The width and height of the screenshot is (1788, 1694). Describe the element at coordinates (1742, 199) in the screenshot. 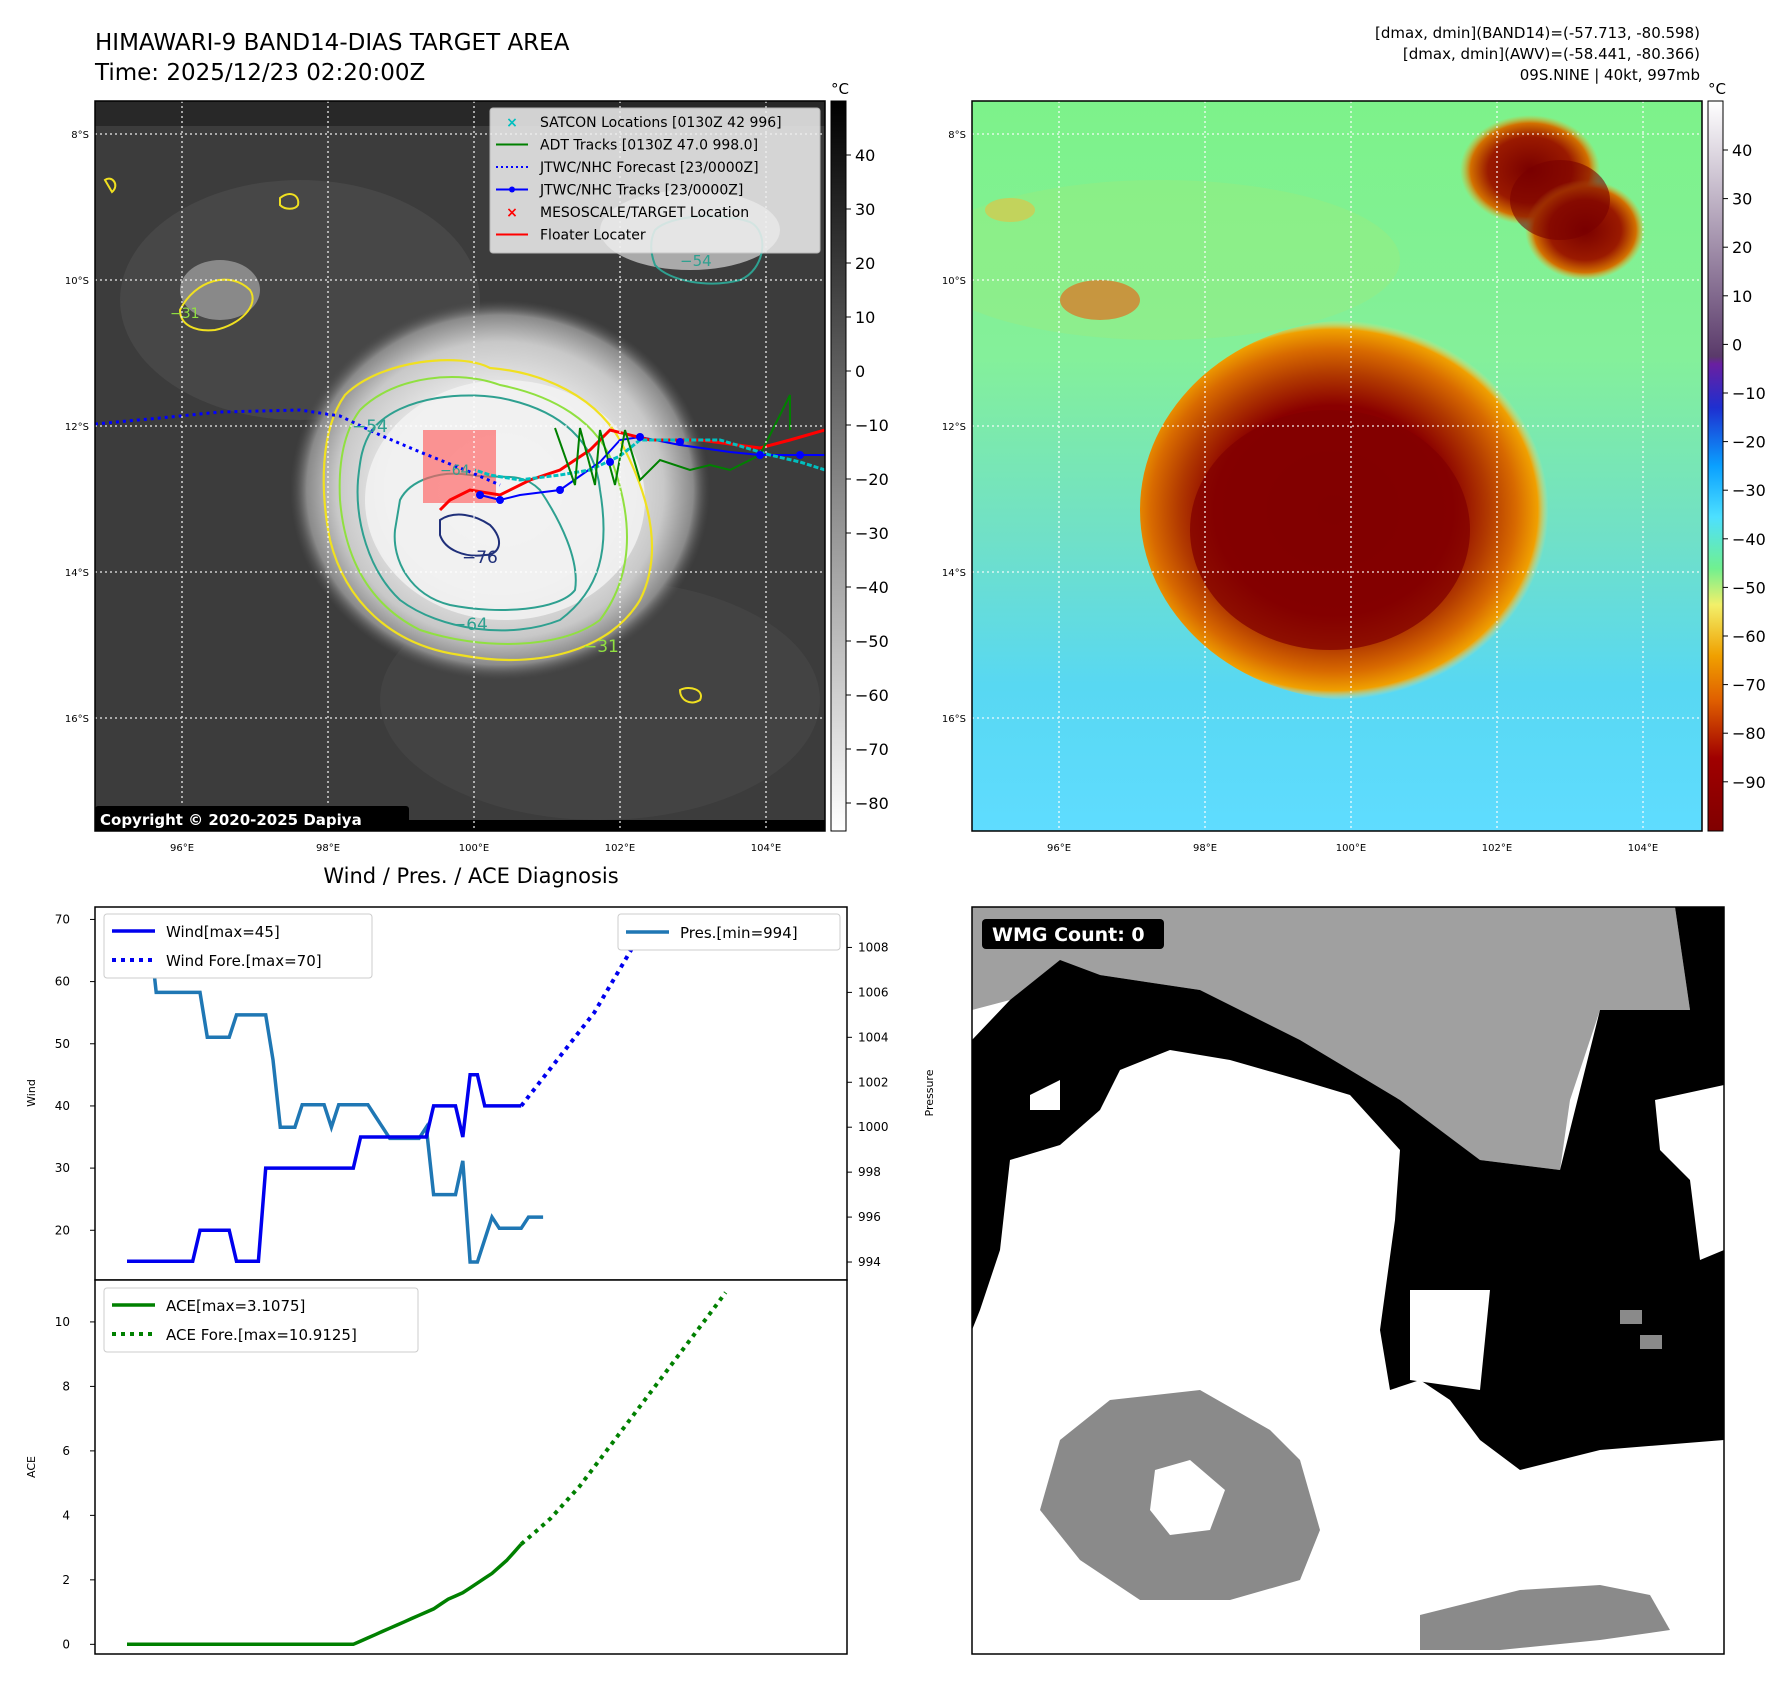

I see `colorbar-tick-label: 30` at that location.